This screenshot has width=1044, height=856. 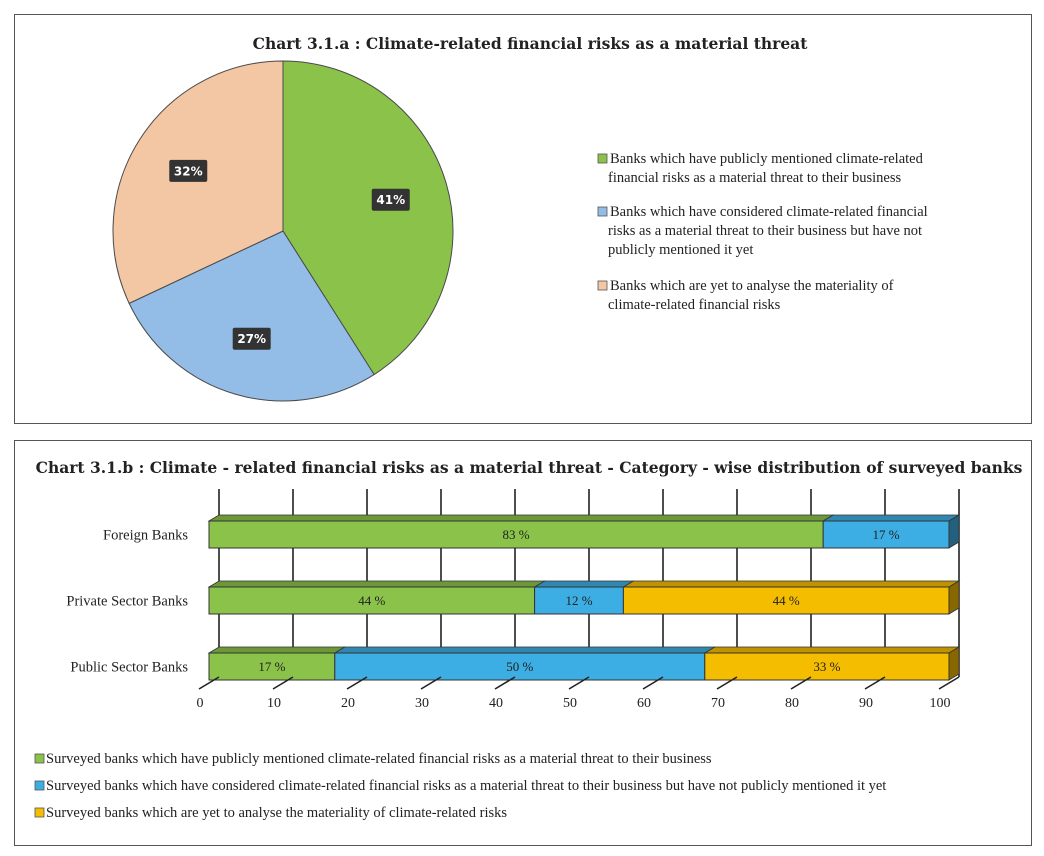 I want to click on pie-slices, so click(x=283, y=231).